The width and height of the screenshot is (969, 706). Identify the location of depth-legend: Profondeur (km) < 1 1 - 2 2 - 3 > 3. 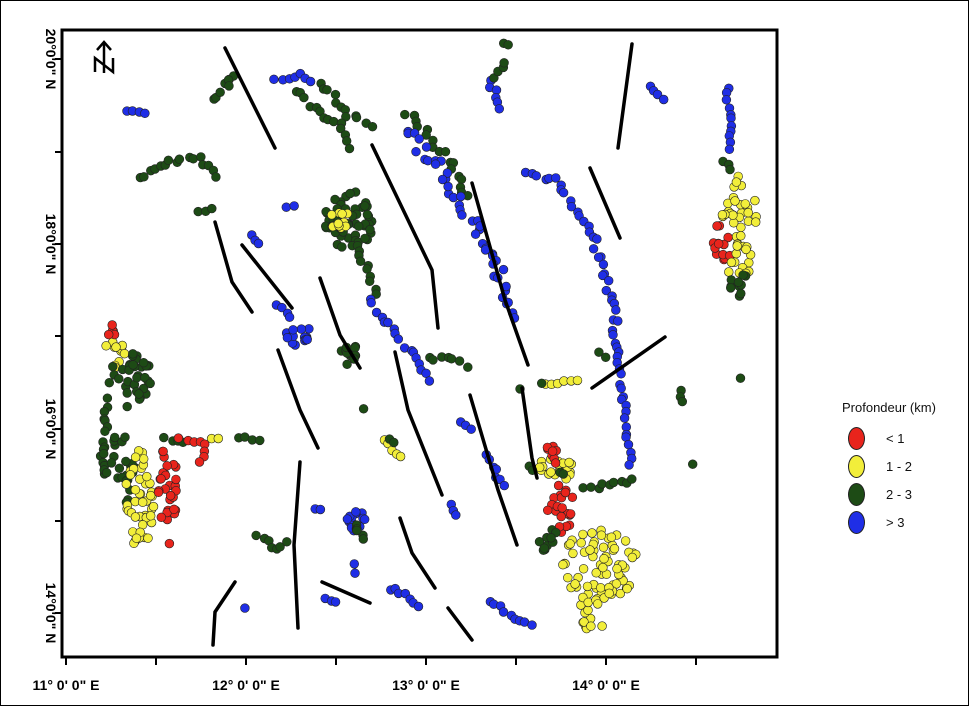
(904, 470).